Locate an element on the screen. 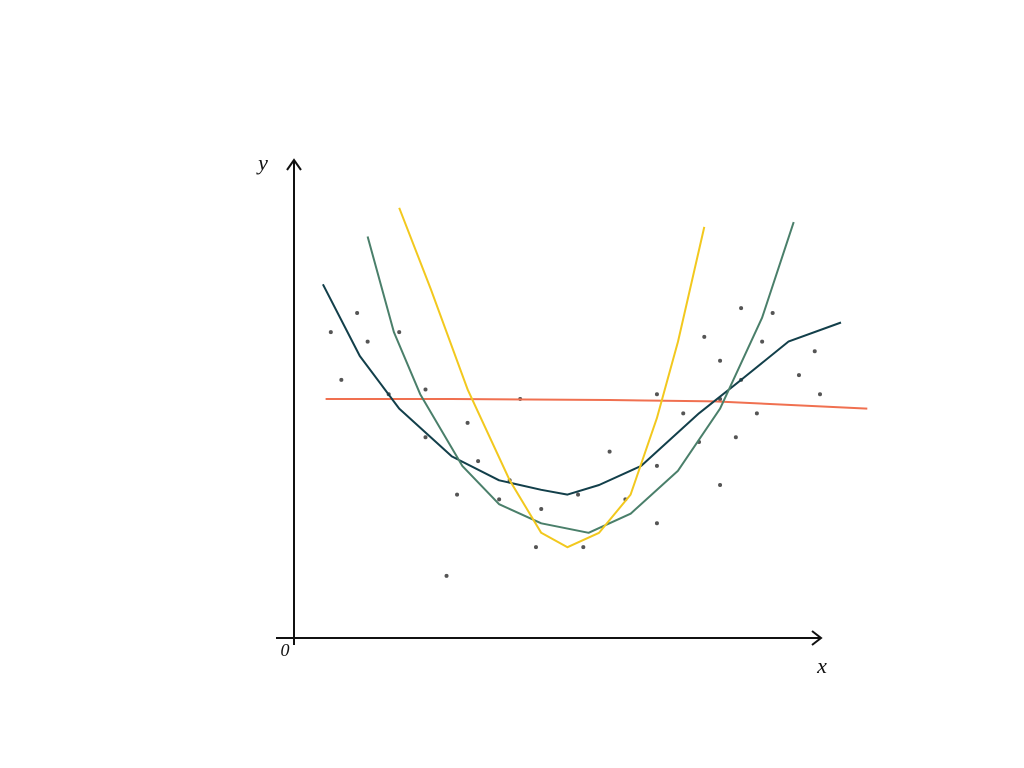 The height and width of the screenshot is (768, 1024). x-tick-label: 0 is located at coordinates (285, 650).